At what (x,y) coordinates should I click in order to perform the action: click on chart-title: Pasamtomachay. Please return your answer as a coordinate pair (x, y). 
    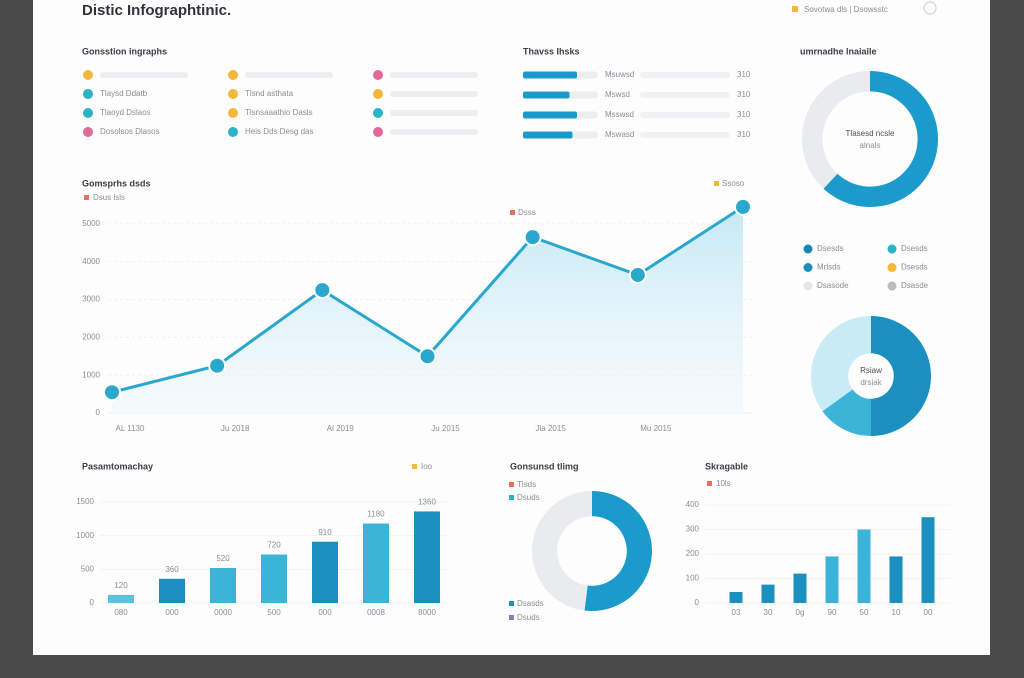
    Looking at the image, I should click on (117, 466).